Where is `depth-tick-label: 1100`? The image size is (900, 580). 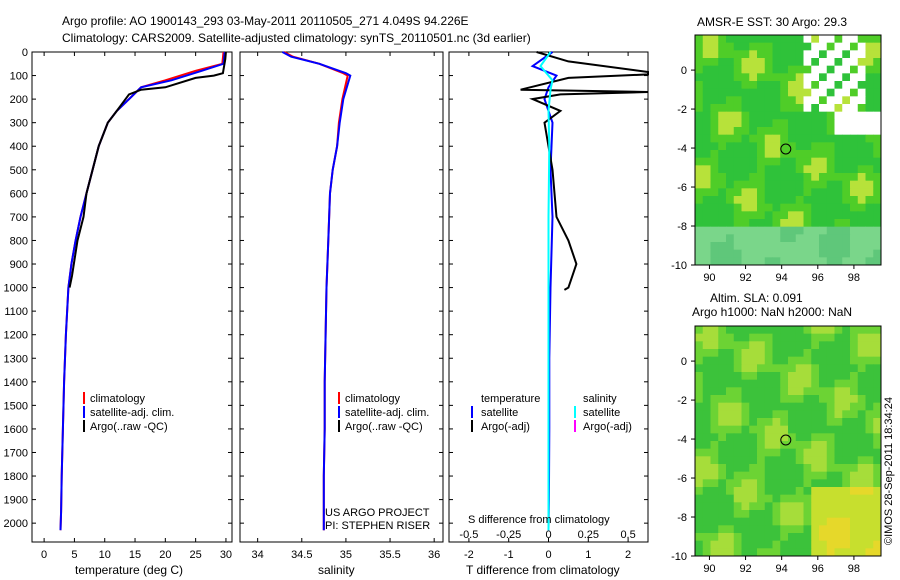 depth-tick-label: 1100 is located at coordinates (16, 312).